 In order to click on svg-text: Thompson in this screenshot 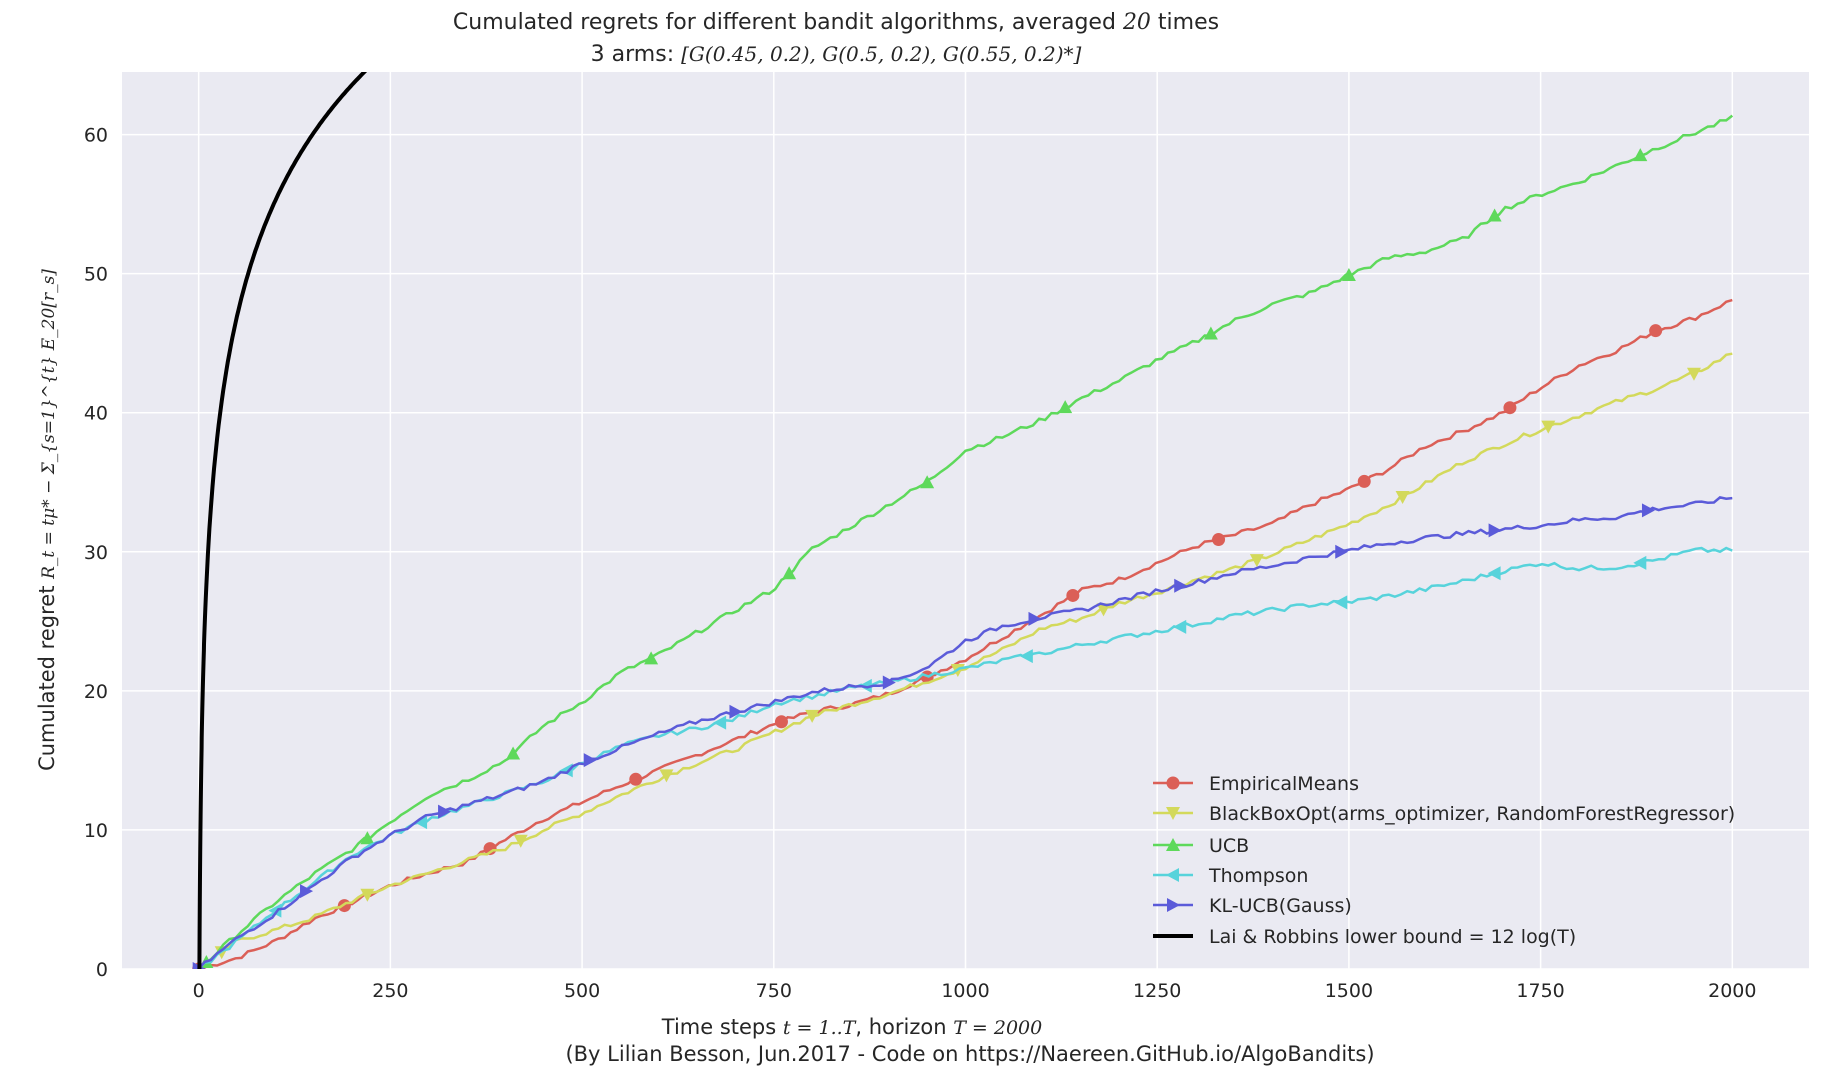, I will do `click(1258, 876)`.